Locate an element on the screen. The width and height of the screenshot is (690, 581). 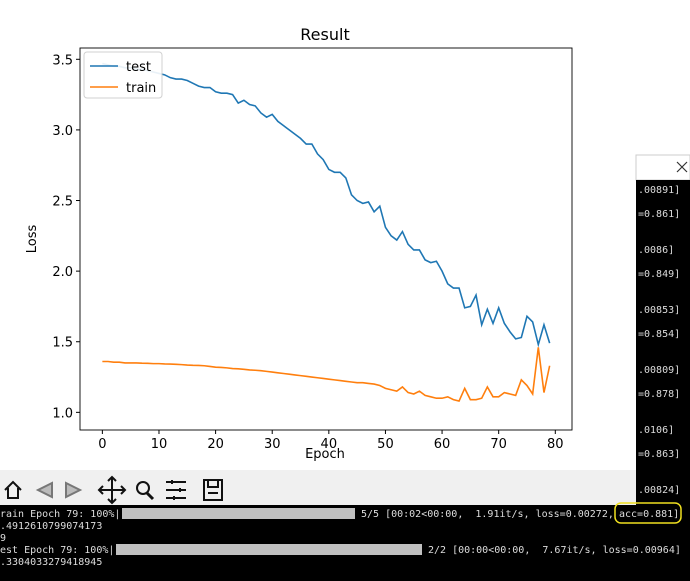
configure-button is located at coordinates (176, 490).